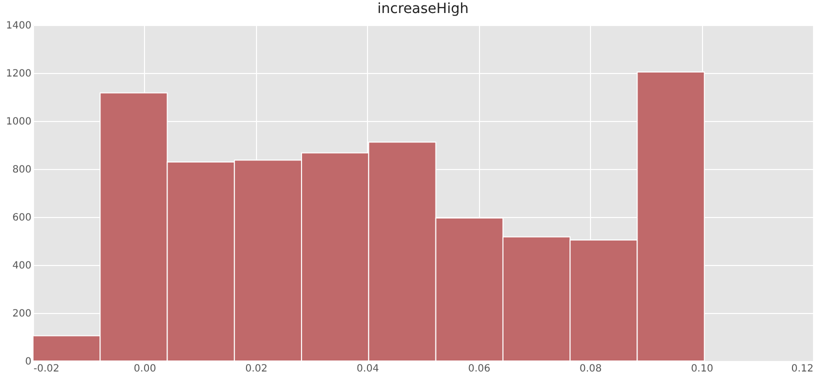  I want to click on x-tick-label: 0.00, so click(145, 369).